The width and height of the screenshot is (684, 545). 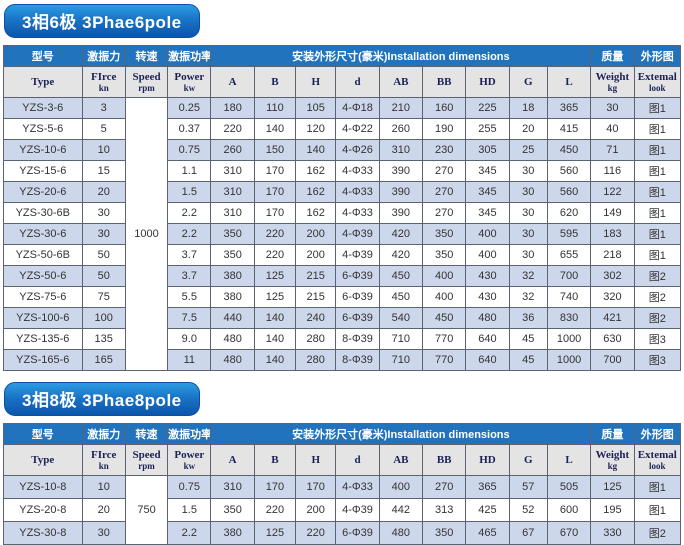 I want to click on cell-type: YZS-3-6, so click(x=43, y=108).